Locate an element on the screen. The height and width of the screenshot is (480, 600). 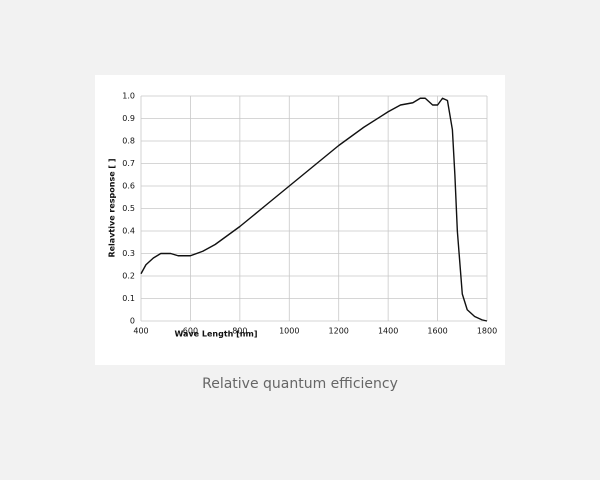
x-tick-label: 800 is located at coordinates (239, 331).